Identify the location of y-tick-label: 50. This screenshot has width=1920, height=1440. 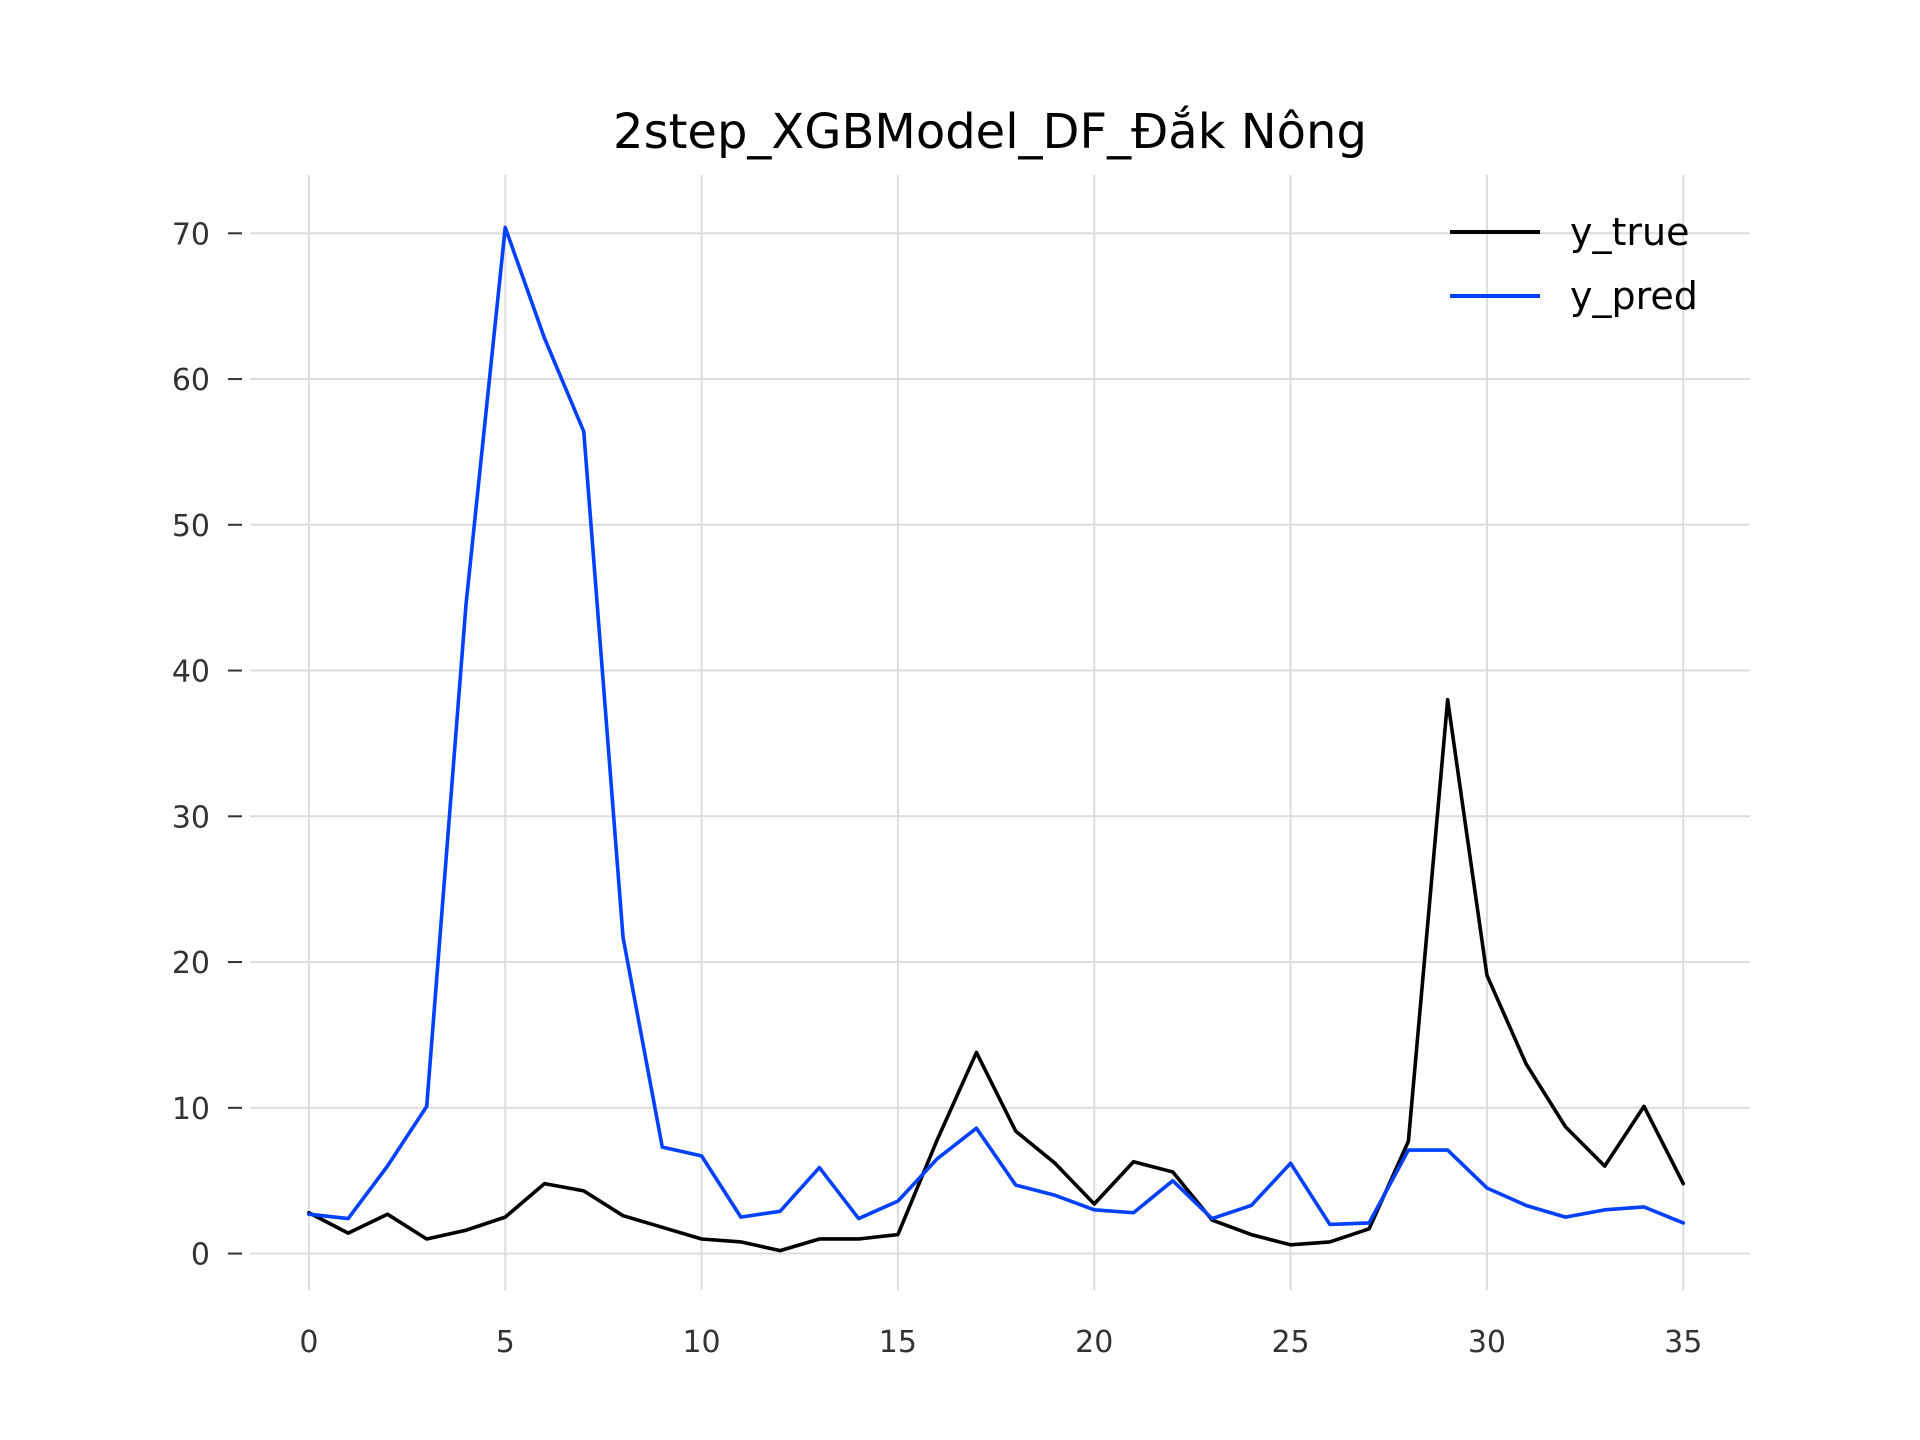
(191, 526).